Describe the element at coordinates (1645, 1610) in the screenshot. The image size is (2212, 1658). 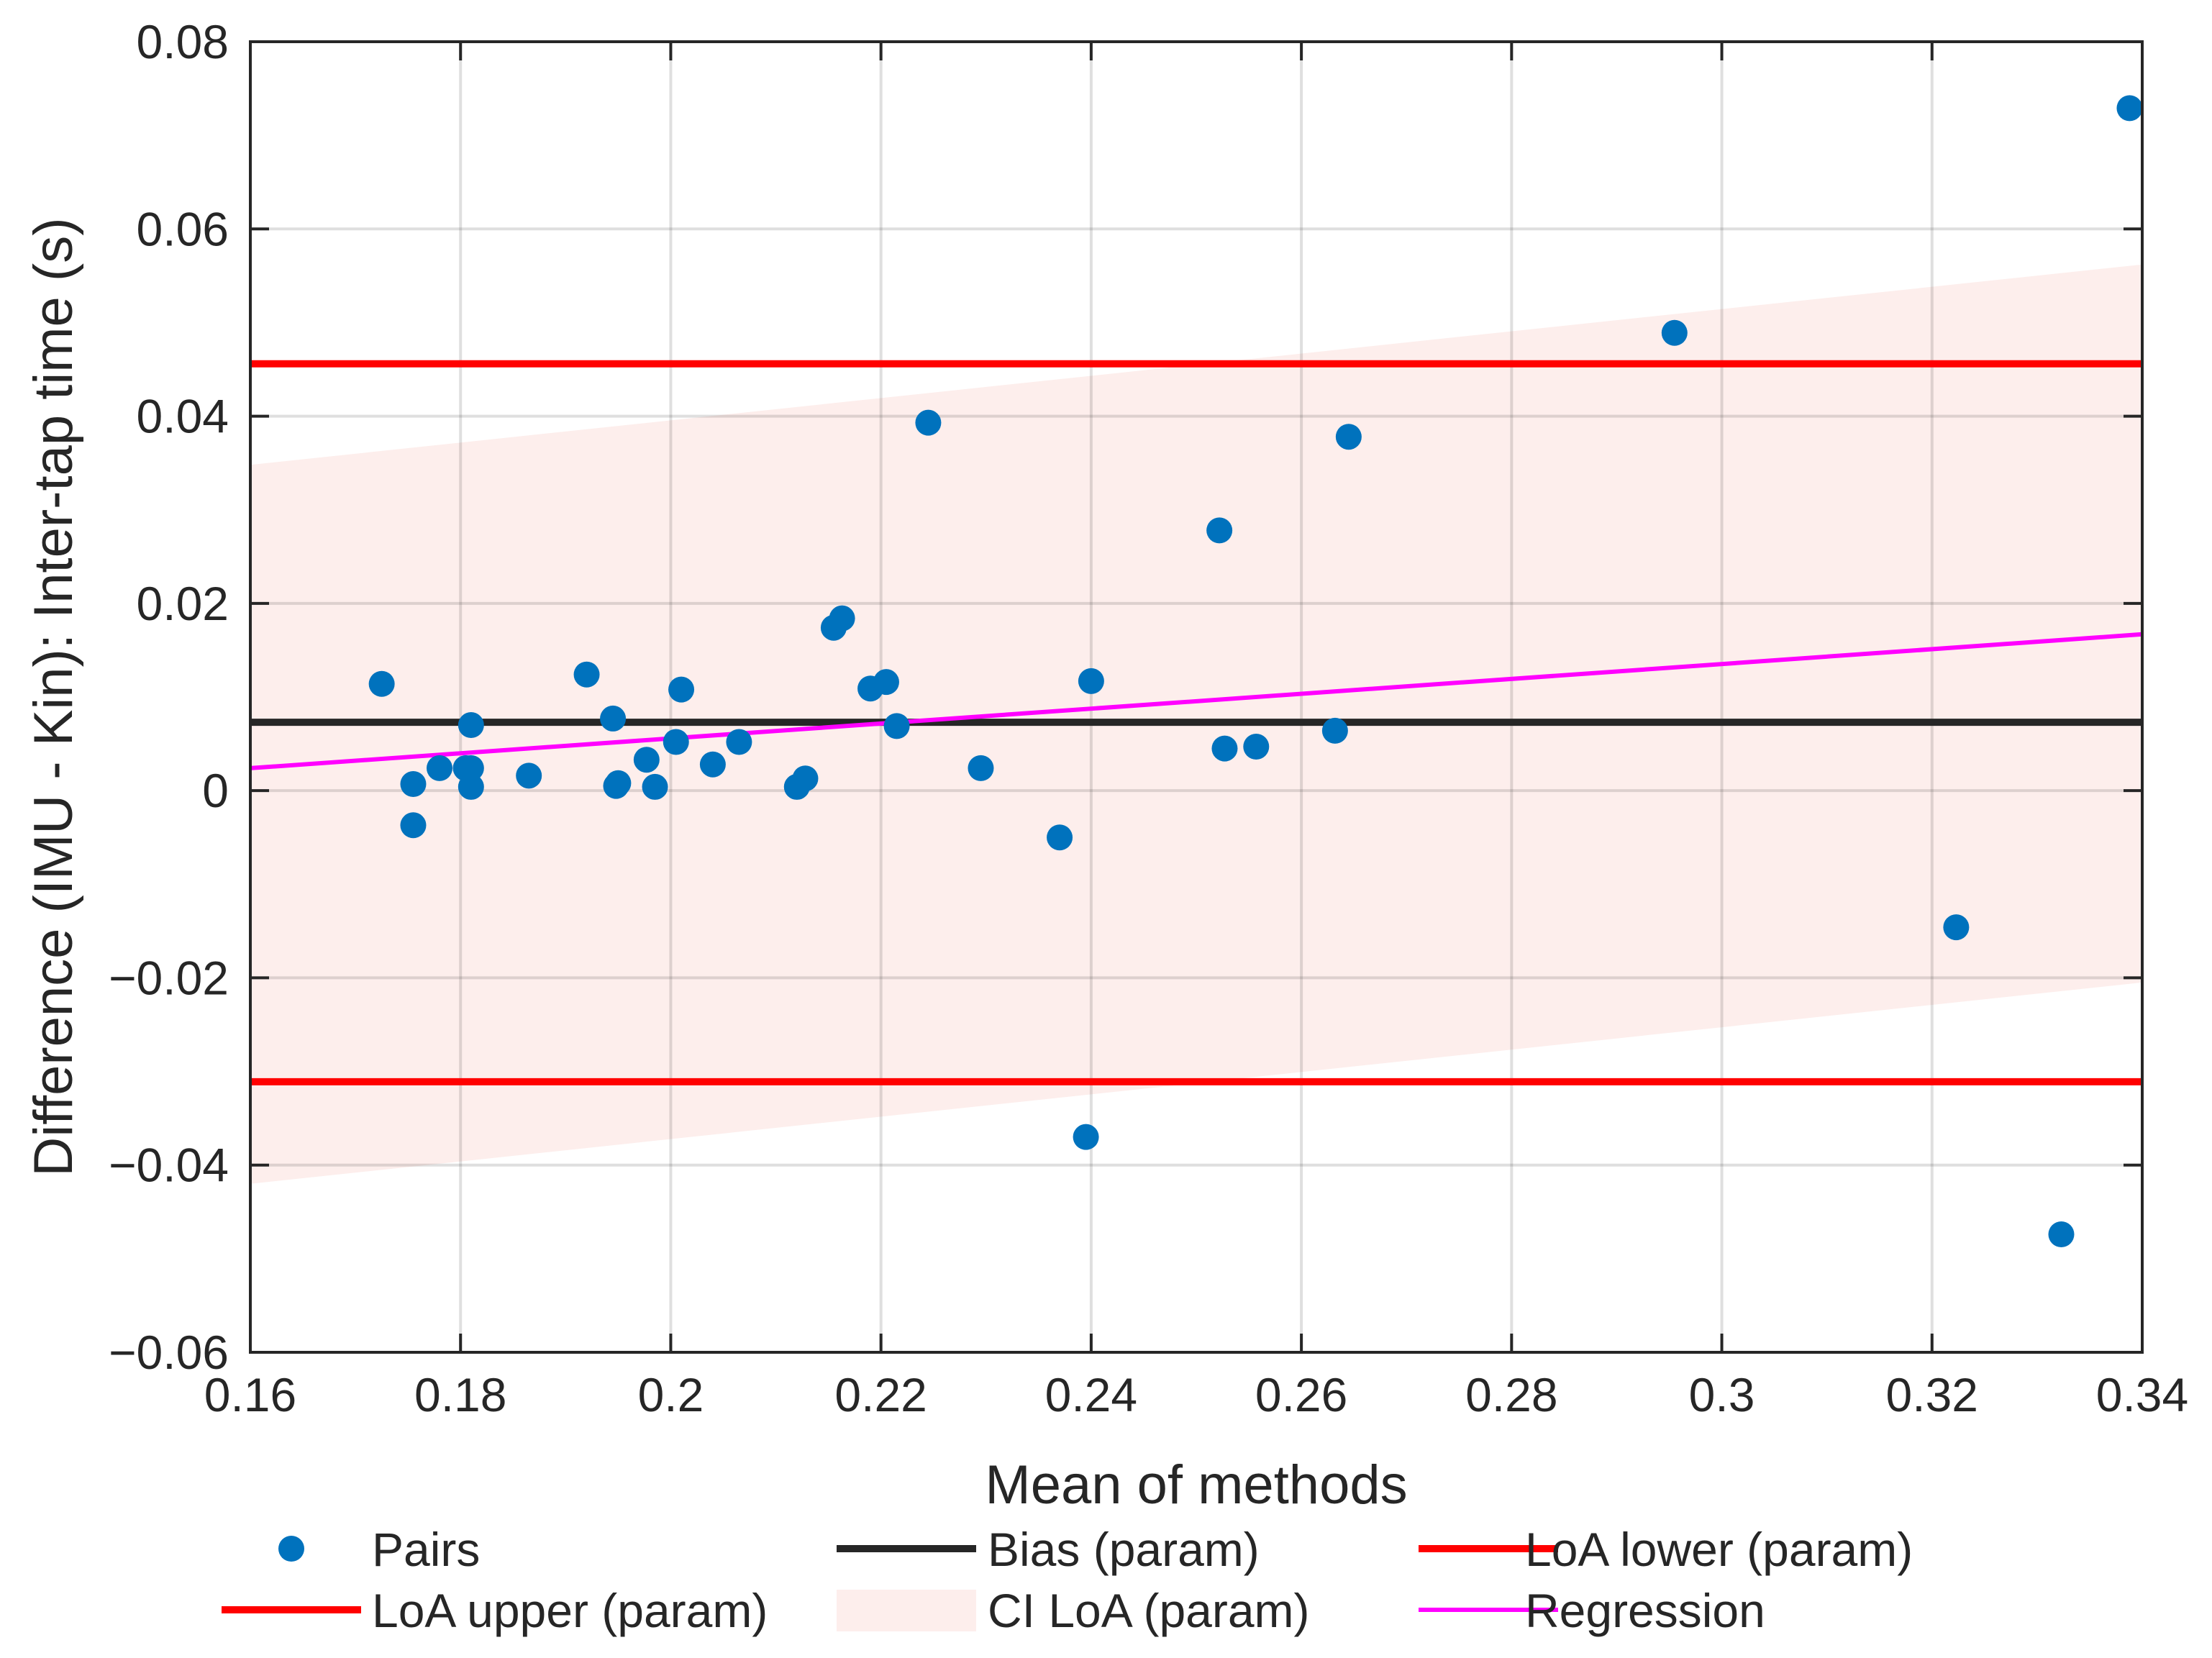
I see `legend-label: Regression` at that location.